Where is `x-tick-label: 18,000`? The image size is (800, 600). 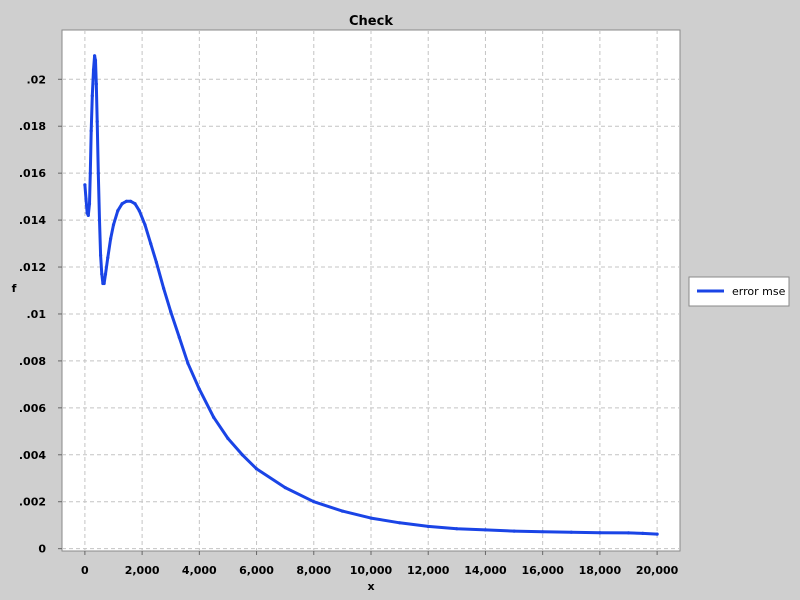 x-tick-label: 18,000 is located at coordinates (600, 570).